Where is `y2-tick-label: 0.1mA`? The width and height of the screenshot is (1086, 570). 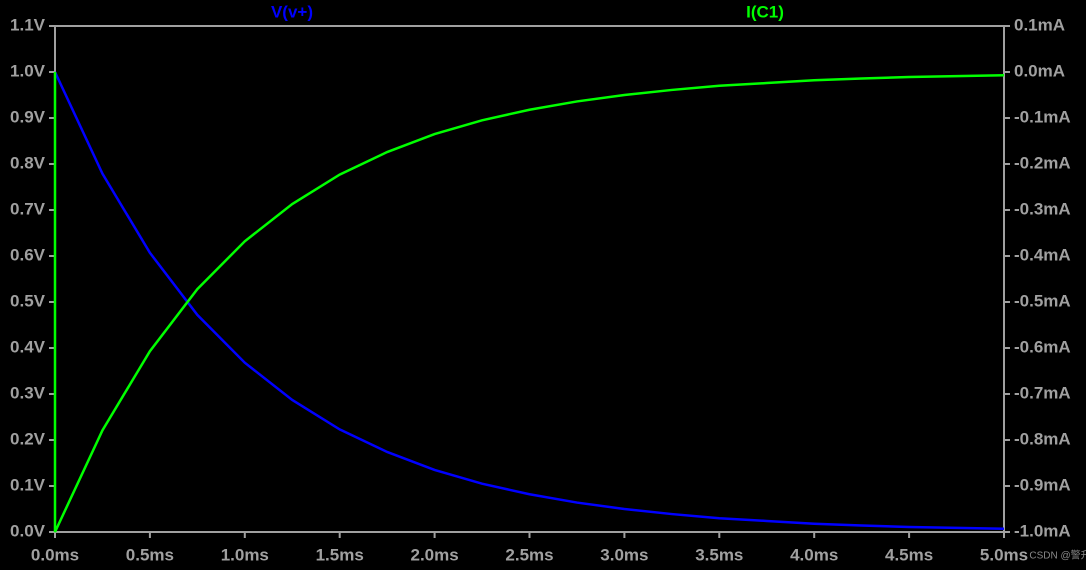
y2-tick-label: 0.1mA is located at coordinates (1039, 24).